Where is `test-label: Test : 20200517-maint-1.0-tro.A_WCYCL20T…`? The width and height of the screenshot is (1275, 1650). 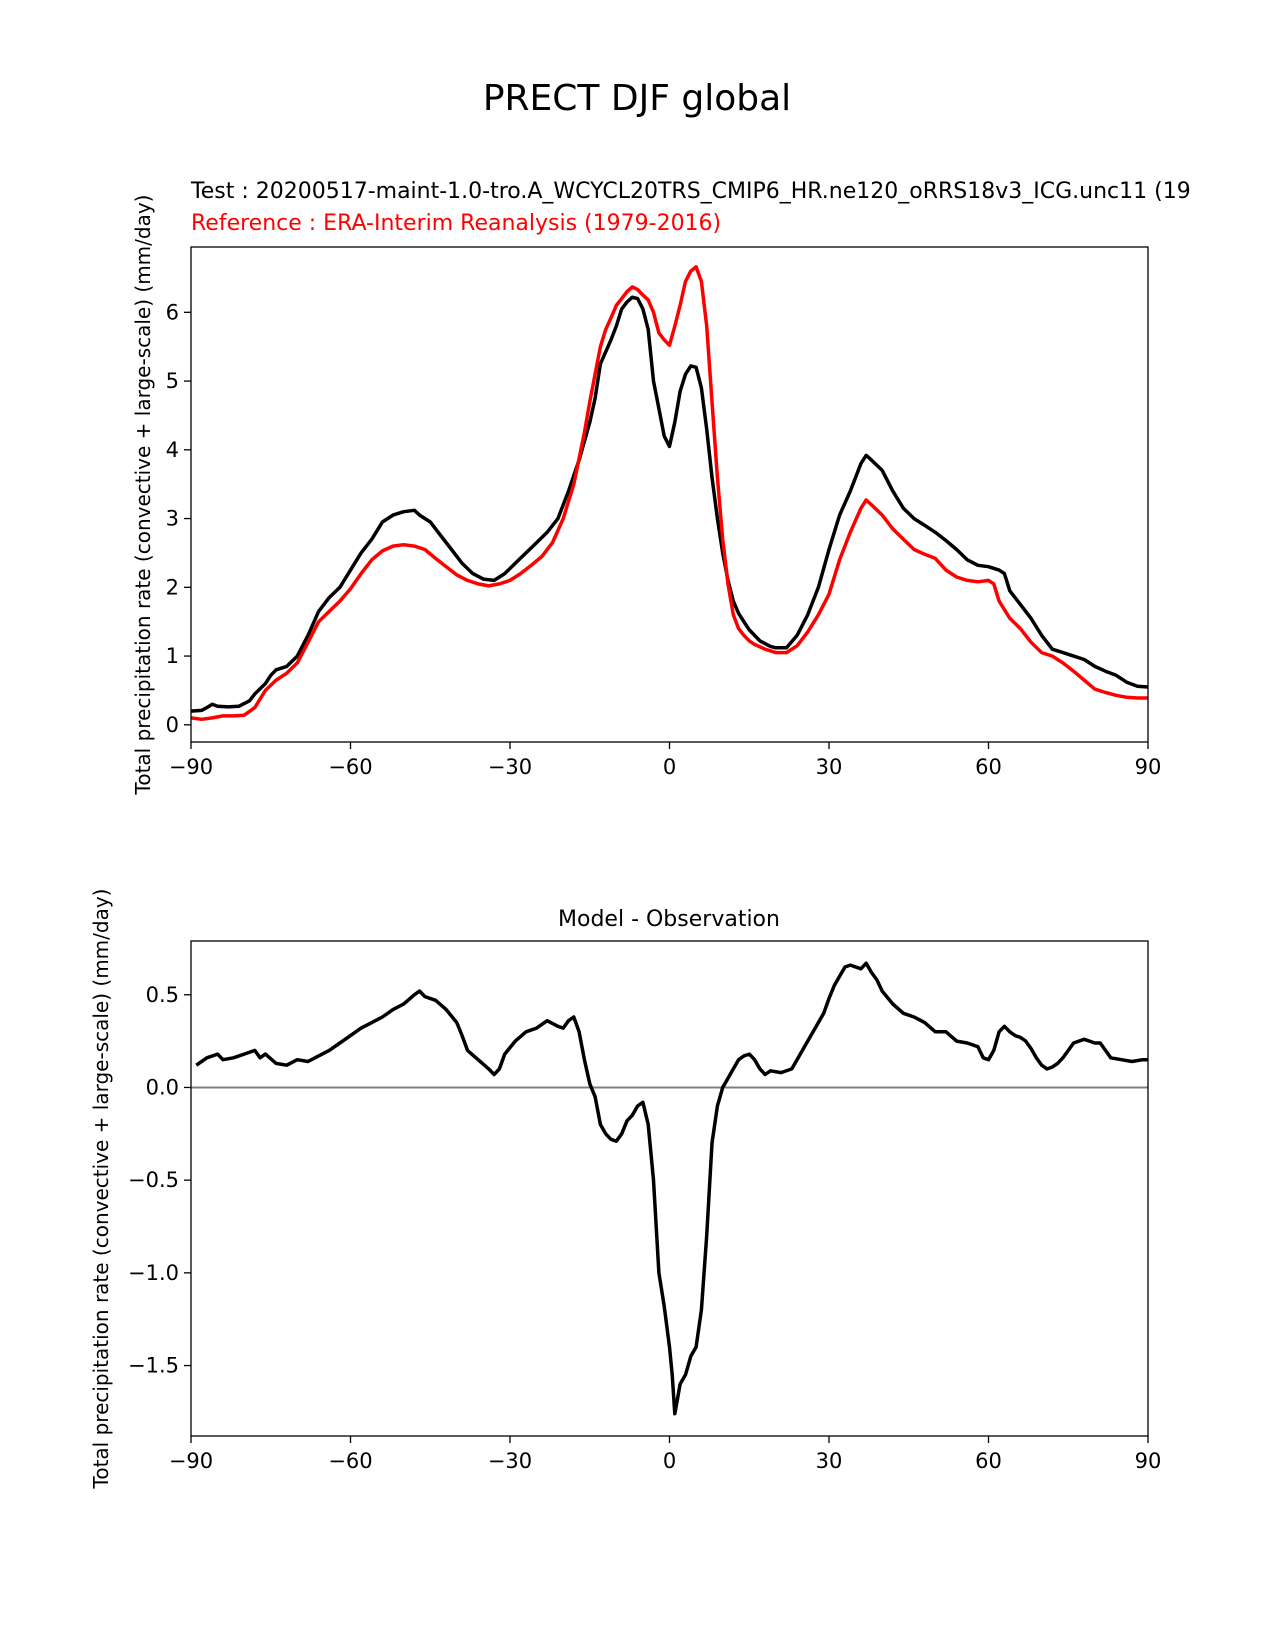
test-label: Test : 20200517-maint-1.0-tro.A_WCYCL20T… is located at coordinates (690, 191).